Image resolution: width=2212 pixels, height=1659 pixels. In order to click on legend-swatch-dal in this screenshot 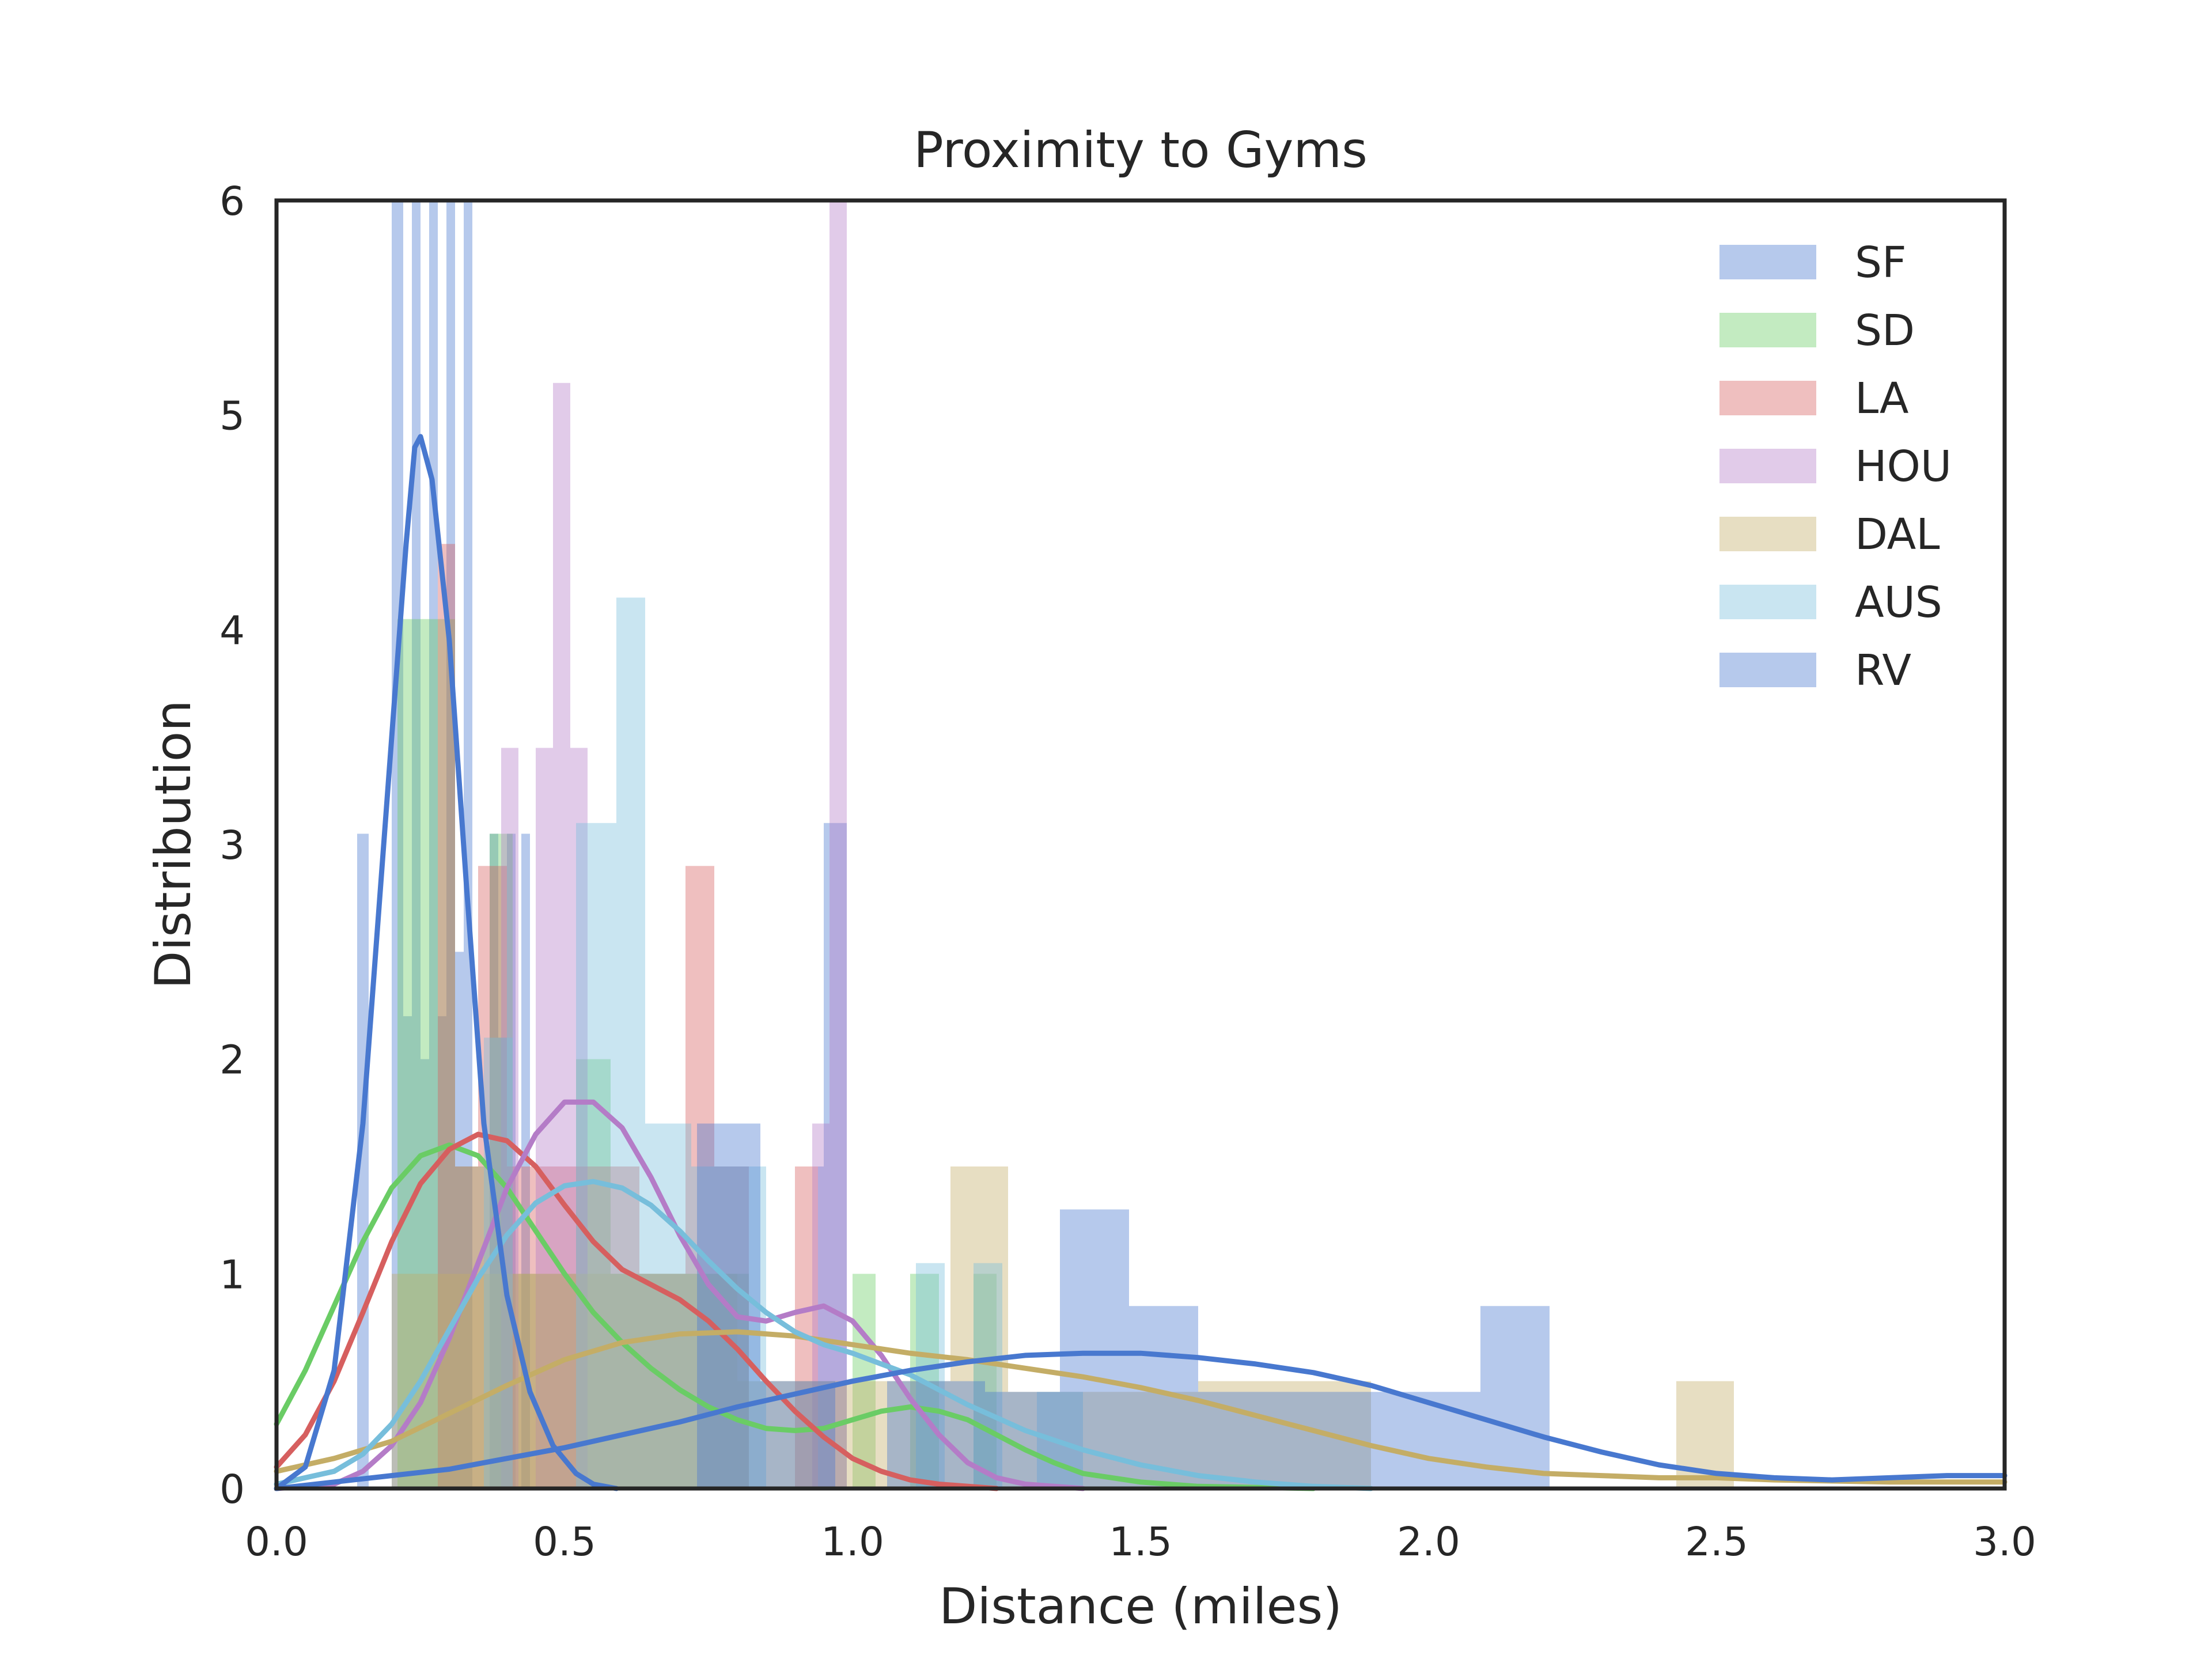, I will do `click(1767, 534)`.